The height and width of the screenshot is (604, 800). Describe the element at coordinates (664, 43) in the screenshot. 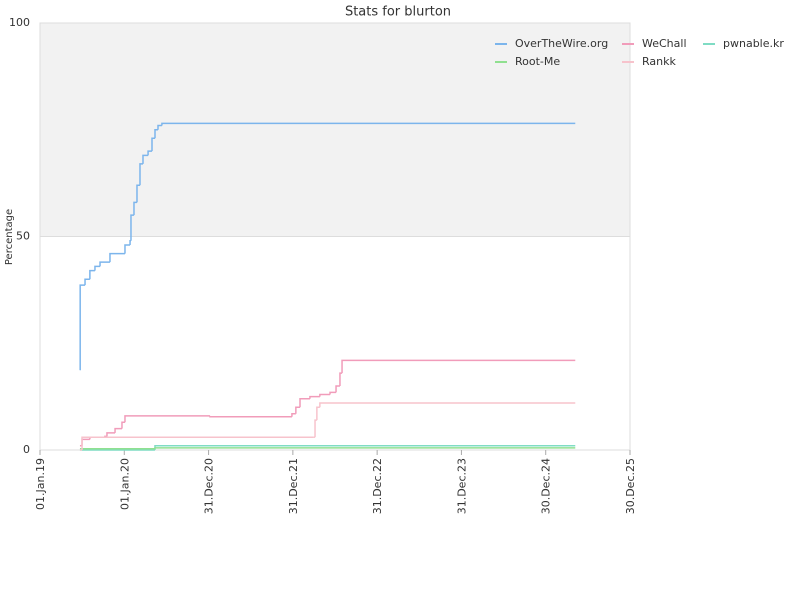

I see `legend-label: WeChall` at that location.